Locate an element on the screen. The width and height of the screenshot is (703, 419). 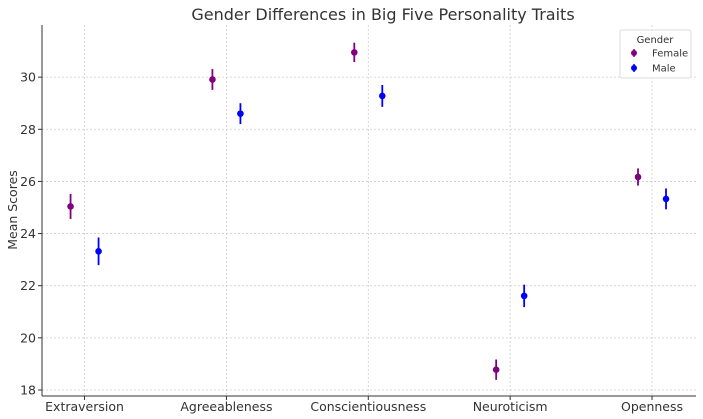
x-tick-label: Neuroticism is located at coordinates (510, 406).